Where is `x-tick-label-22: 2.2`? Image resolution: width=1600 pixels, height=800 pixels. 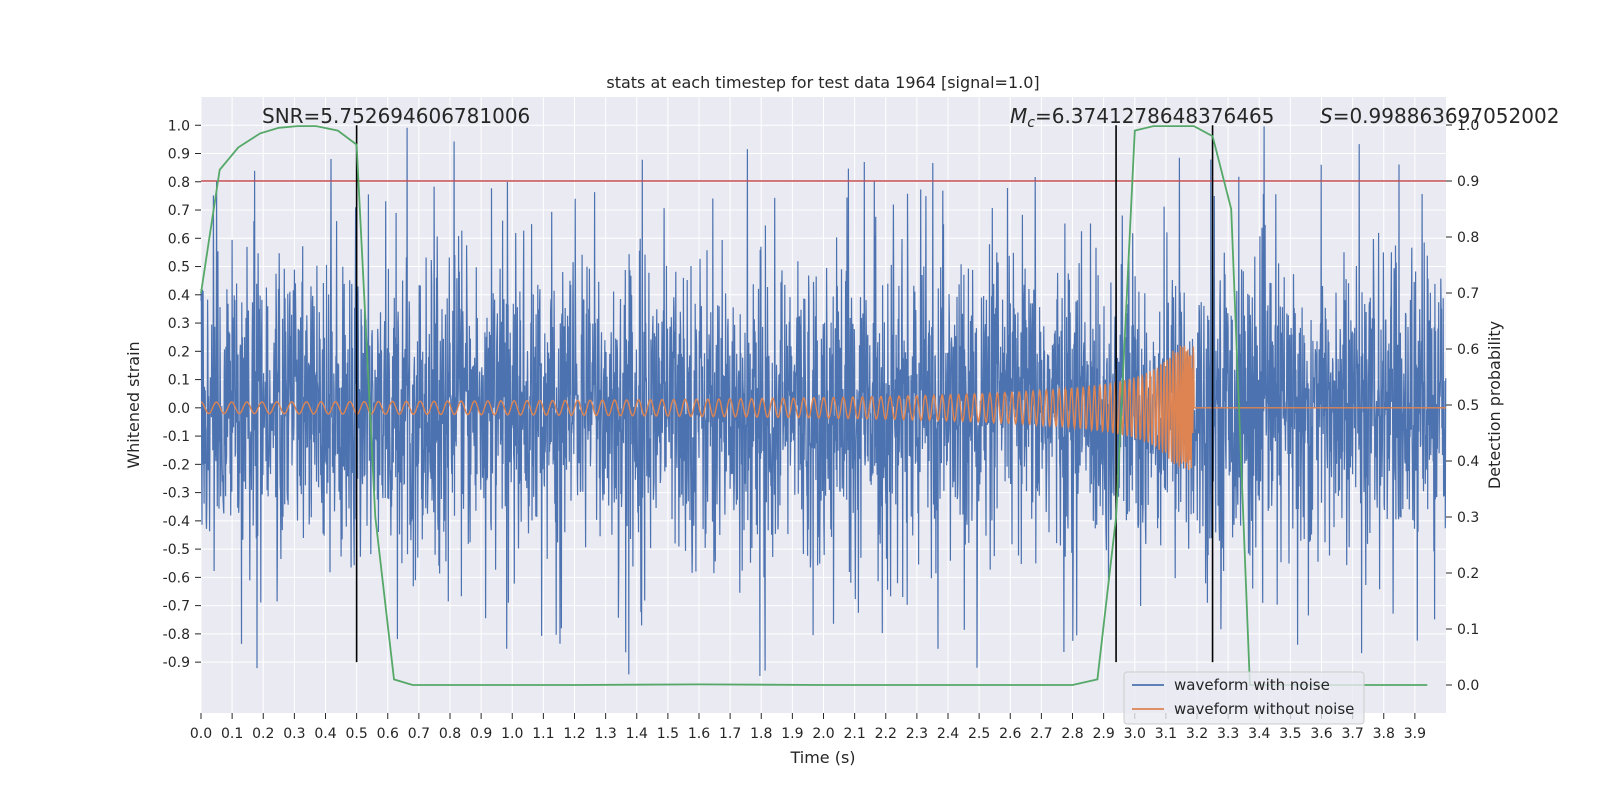 x-tick-label-22: 2.2 is located at coordinates (886, 734).